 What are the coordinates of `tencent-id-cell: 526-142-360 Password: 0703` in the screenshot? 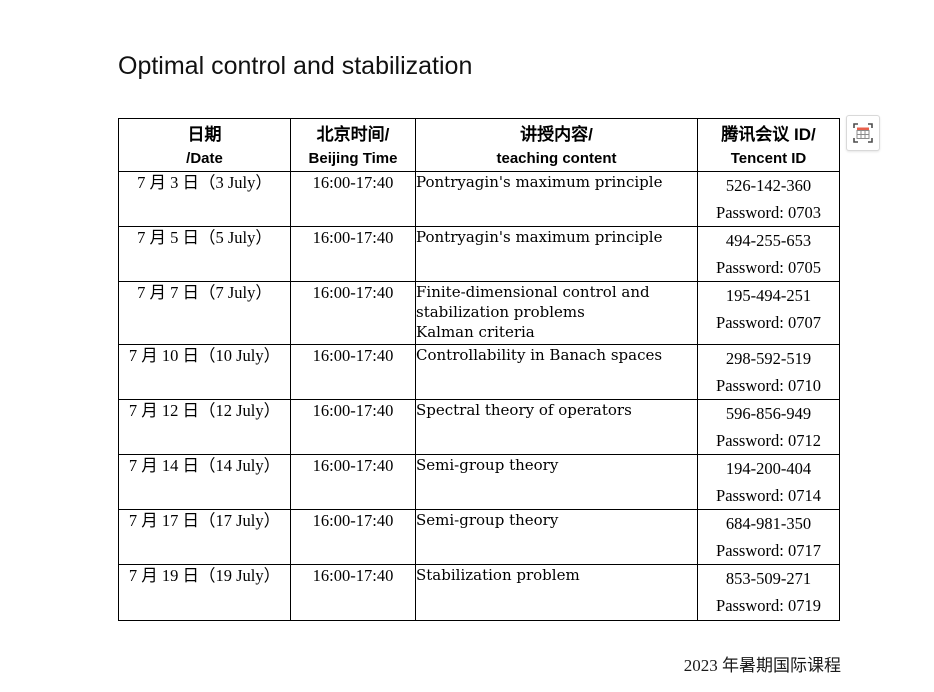 It's located at (768, 199).